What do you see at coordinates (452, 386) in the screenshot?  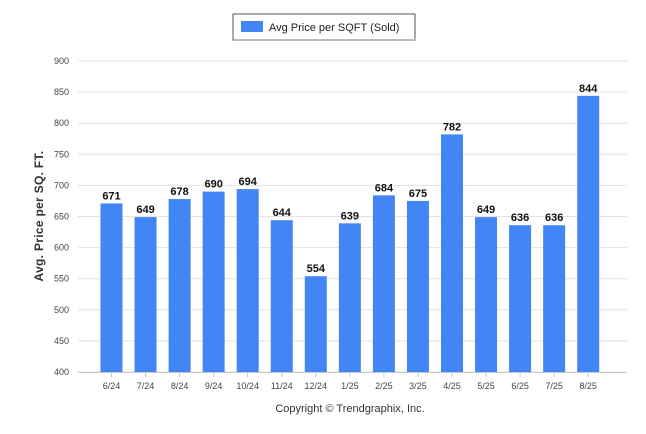 I see `x-tick-label: 4/25` at bounding box center [452, 386].